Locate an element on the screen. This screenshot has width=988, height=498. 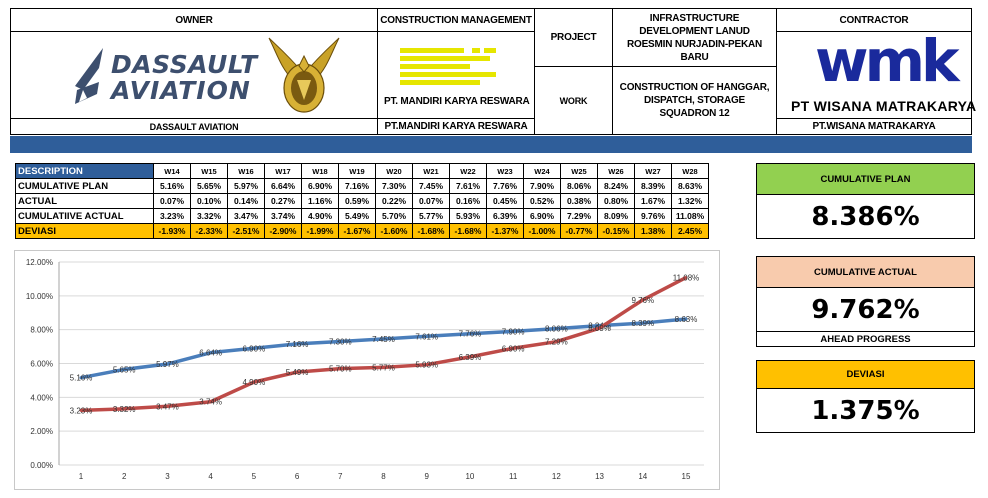
data-label: 7.45% is located at coordinates (383, 339).